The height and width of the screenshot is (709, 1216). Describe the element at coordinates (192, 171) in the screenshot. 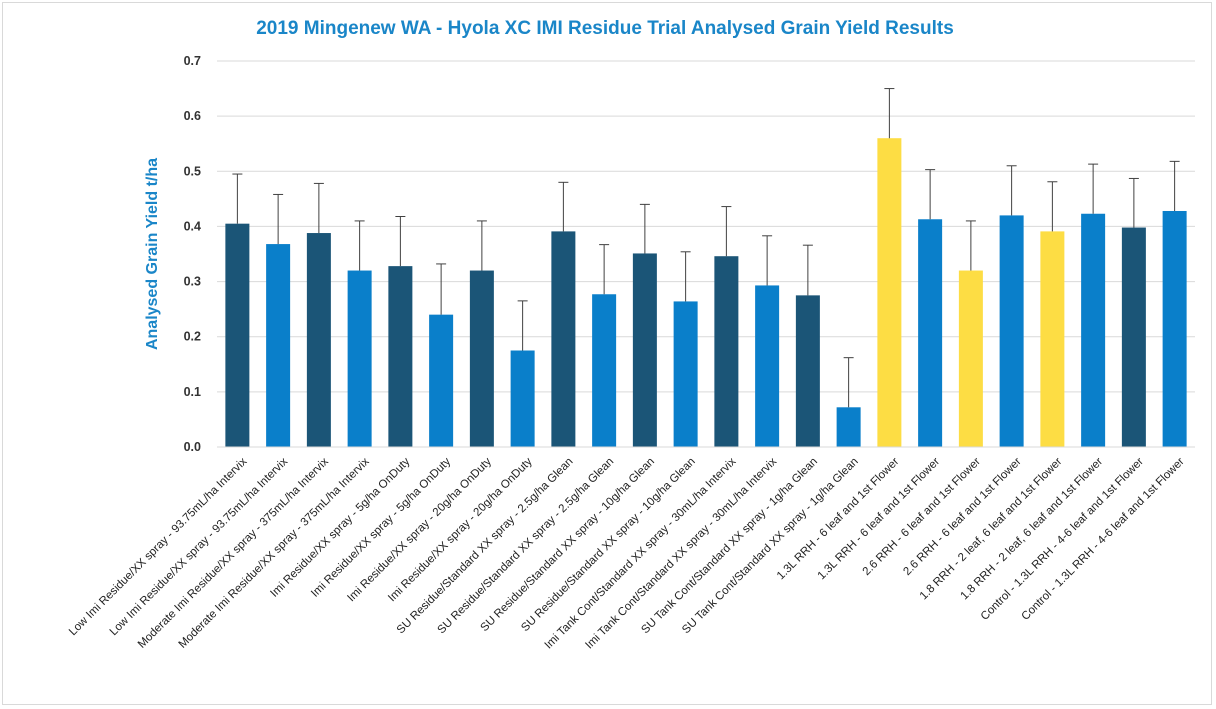

I see `y-tick-label: 0.5` at that location.